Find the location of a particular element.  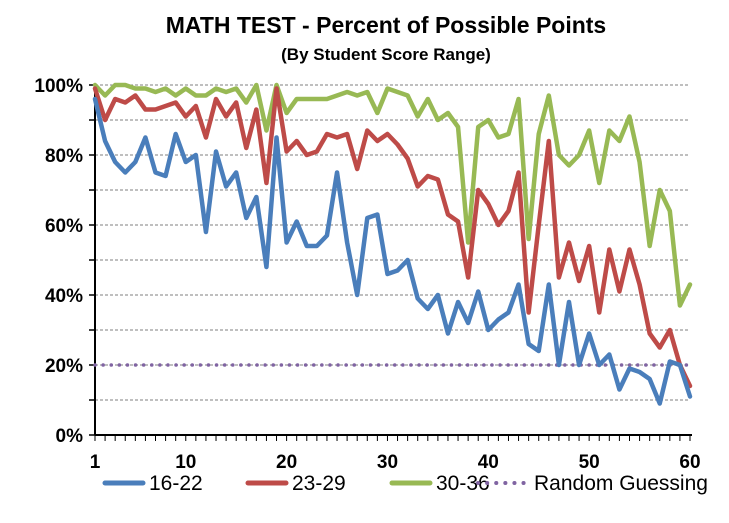

y-tick-label: 100% is located at coordinates (58, 86).